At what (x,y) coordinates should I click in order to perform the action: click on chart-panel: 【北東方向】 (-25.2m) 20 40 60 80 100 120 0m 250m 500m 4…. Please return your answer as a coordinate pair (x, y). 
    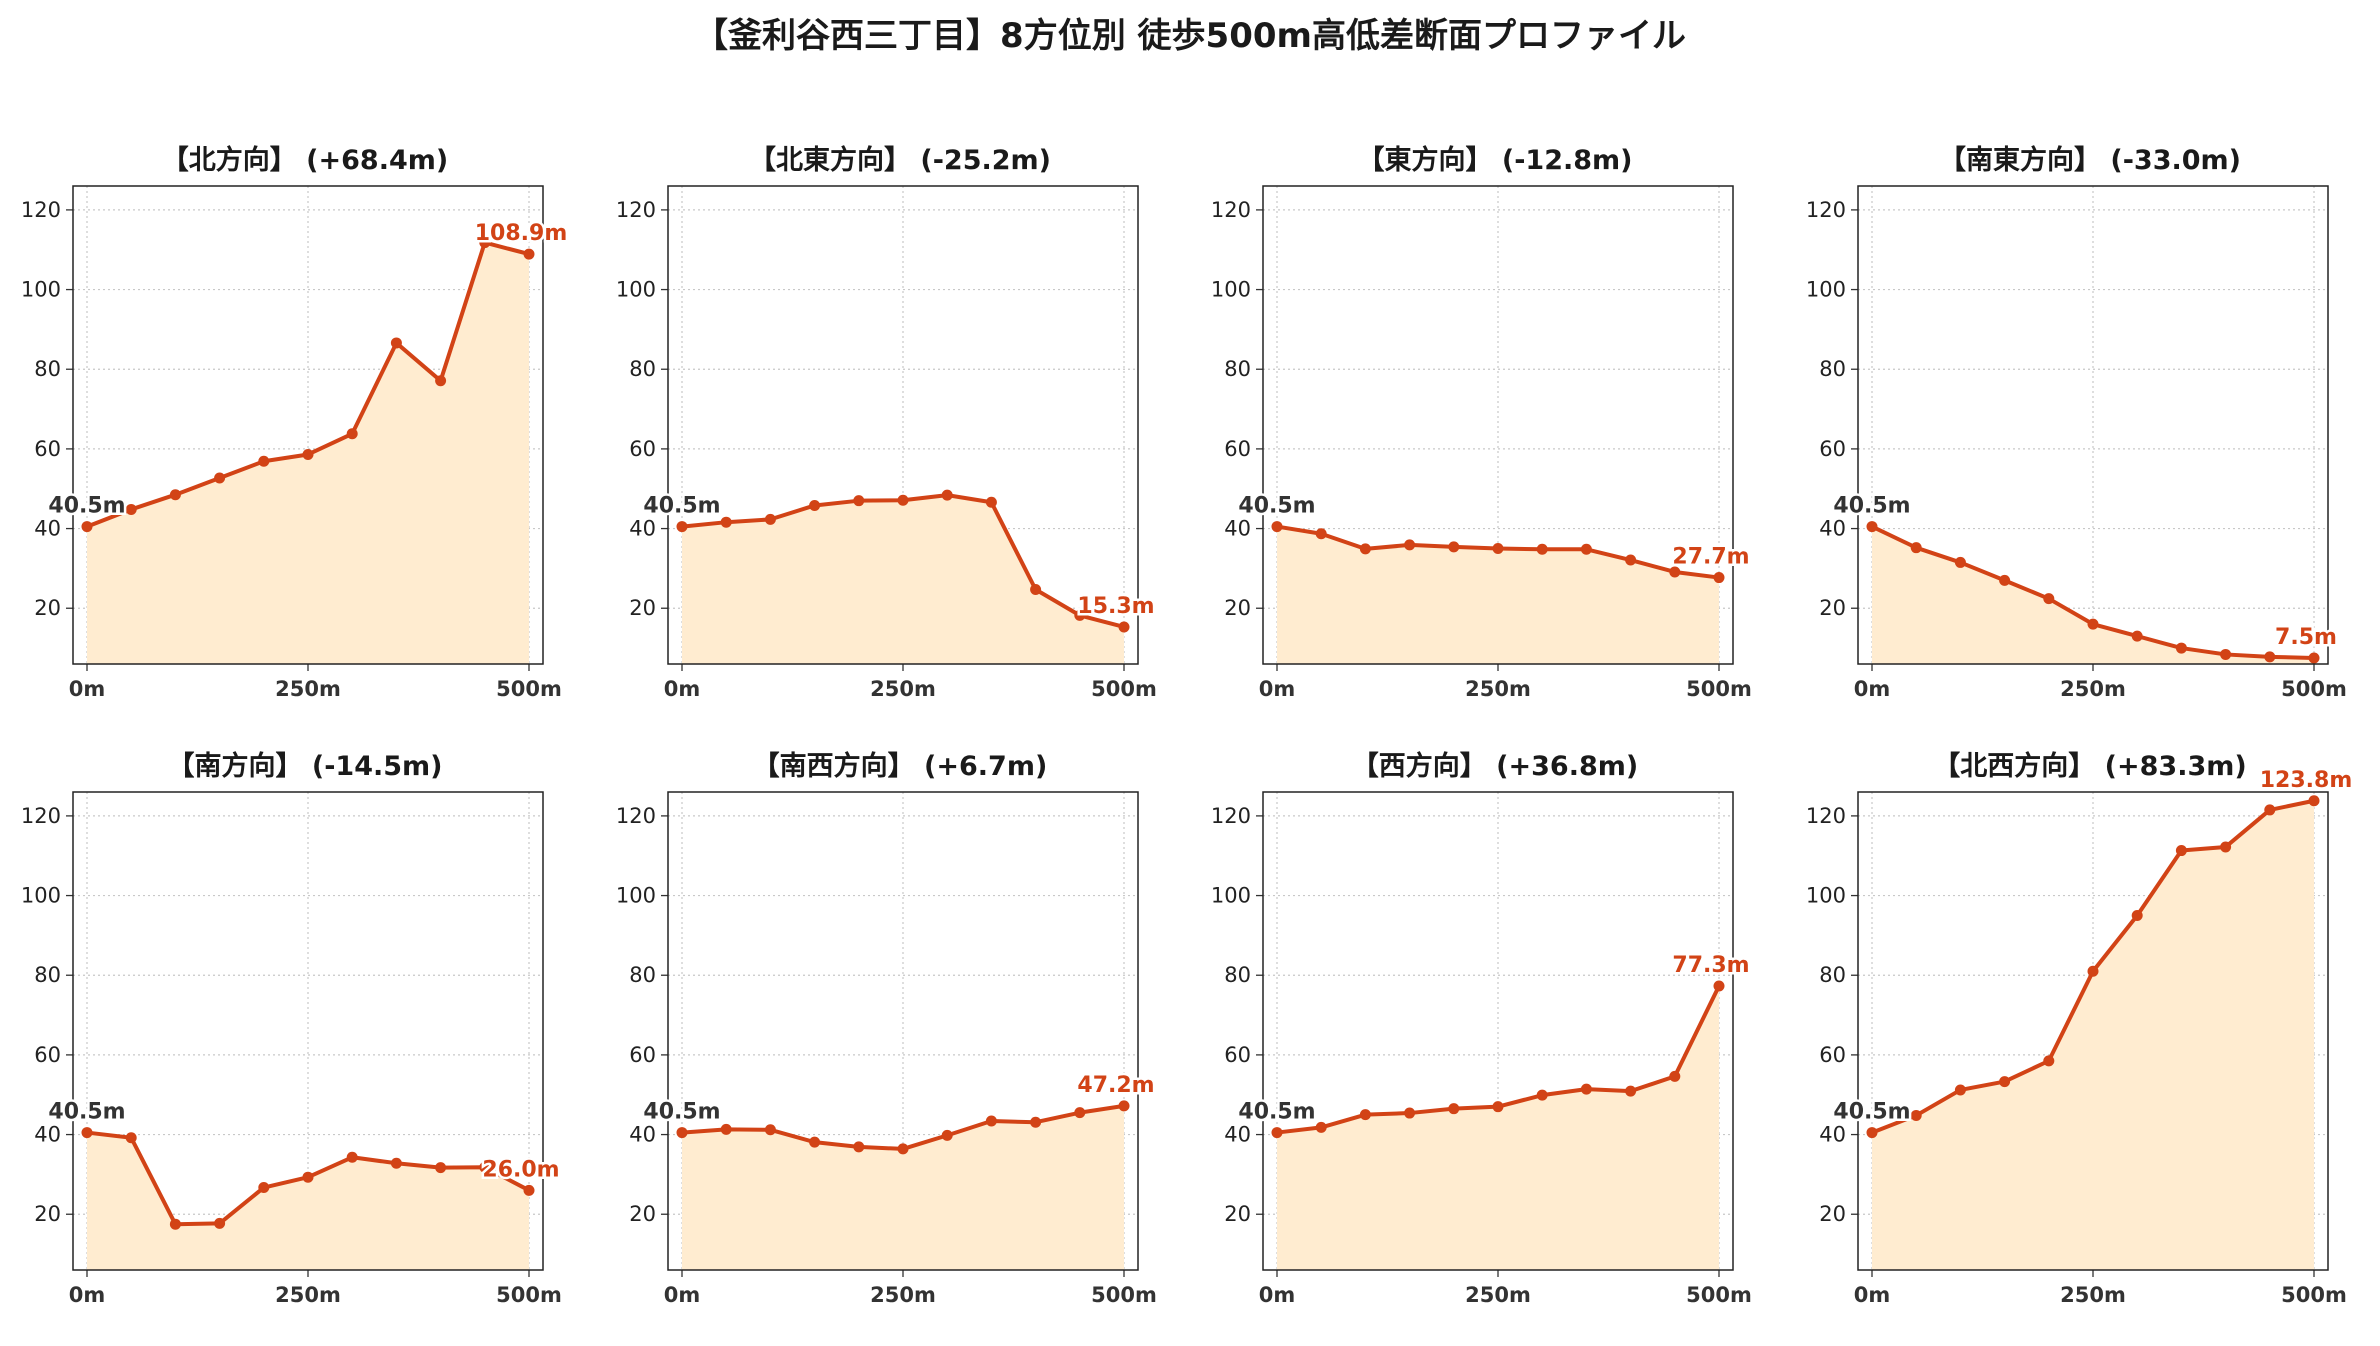
    Looking at the image, I should click on (888, 435).